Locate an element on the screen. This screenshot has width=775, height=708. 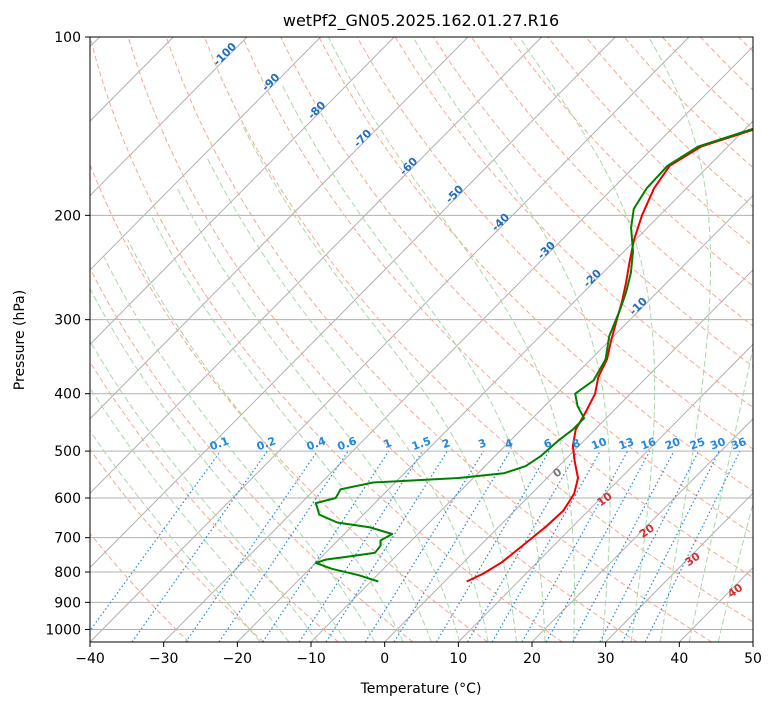
x-tick-label: 0 is located at coordinates (384, 659).